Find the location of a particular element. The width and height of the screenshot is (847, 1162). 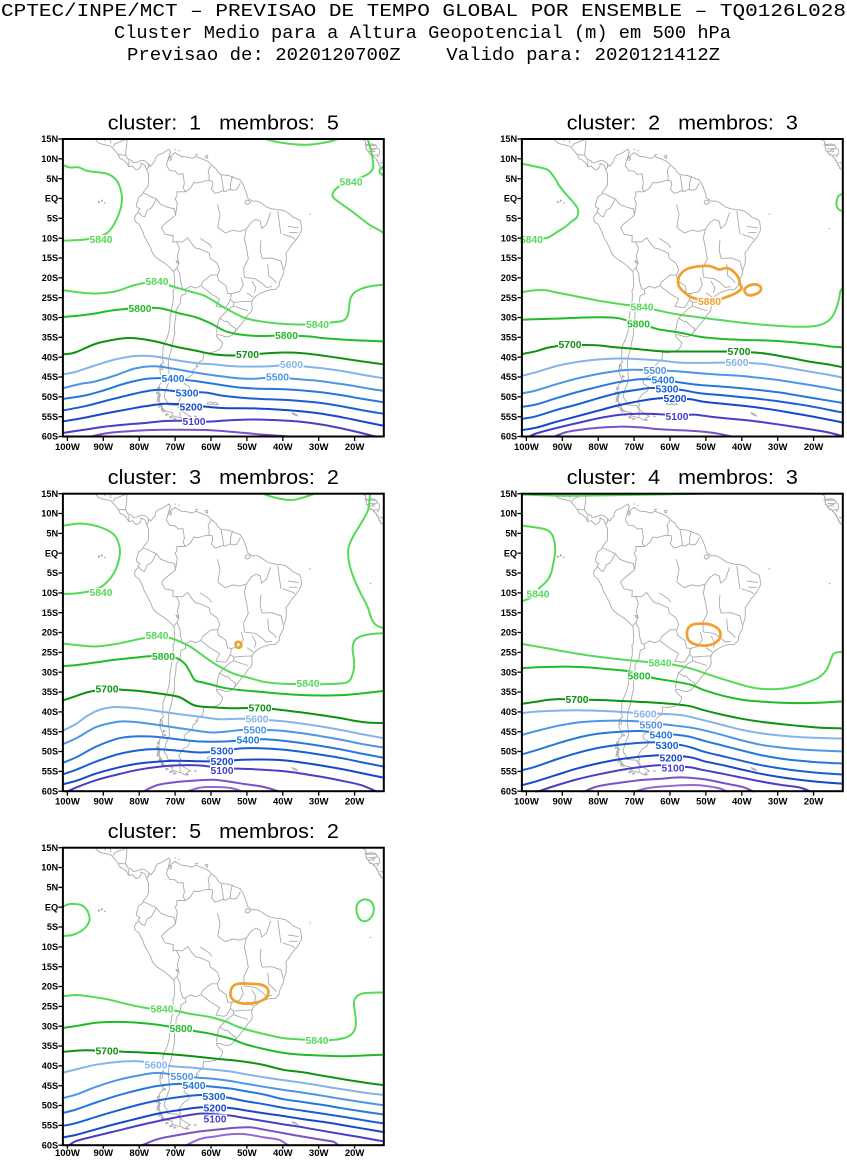

svg-text: 25S is located at coordinates (50, 298).